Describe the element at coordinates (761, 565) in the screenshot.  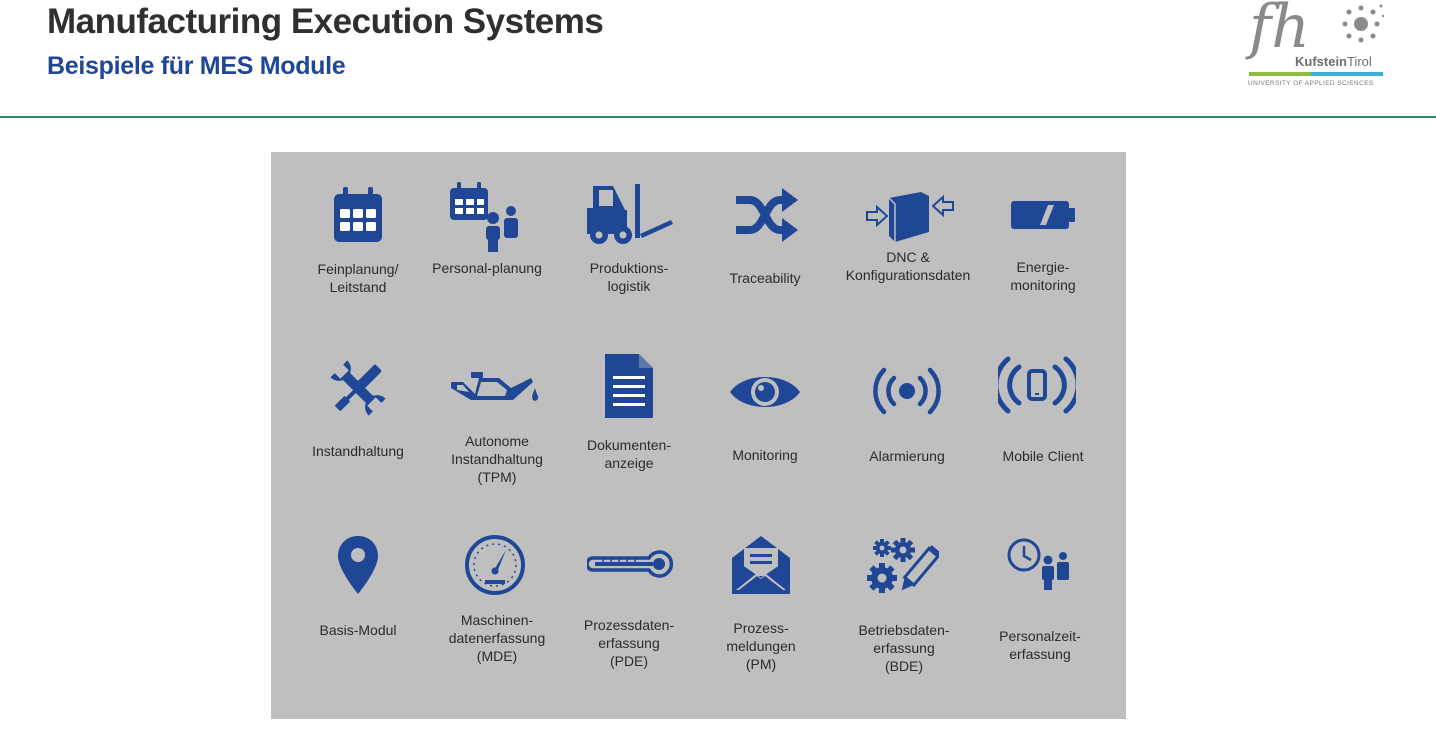
I see `envelope-icon` at that location.